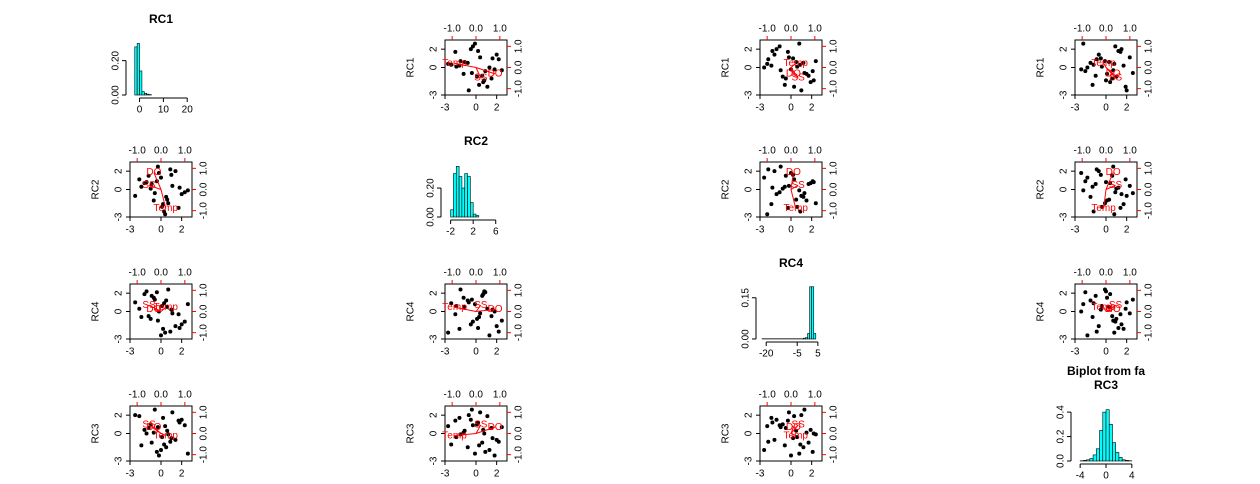 This screenshot has width=1260, height=484. Describe the element at coordinates (204, 168) in the screenshot. I see `right-tick-label: 1.0` at that location.